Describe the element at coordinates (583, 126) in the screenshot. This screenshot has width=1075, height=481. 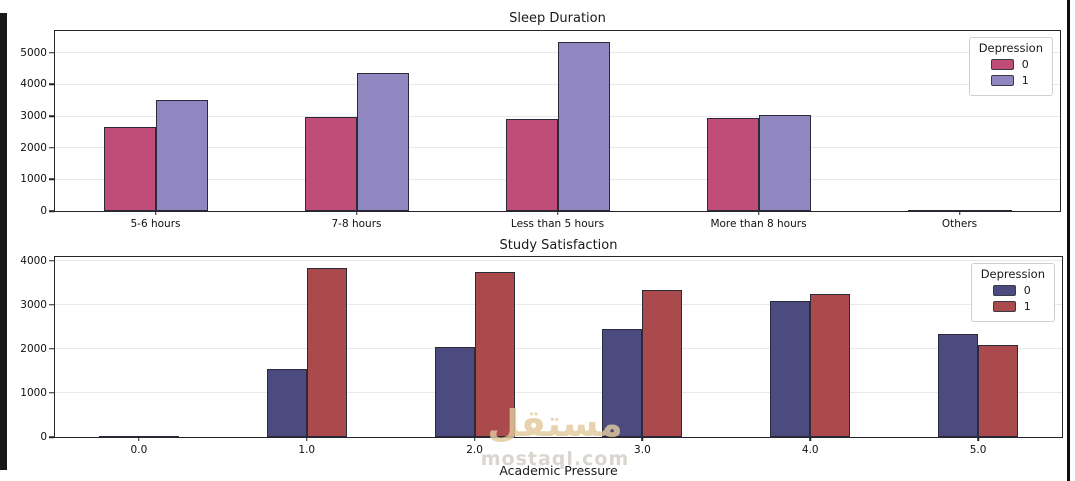
I see `bar-1-less-than-5-hours` at that location.